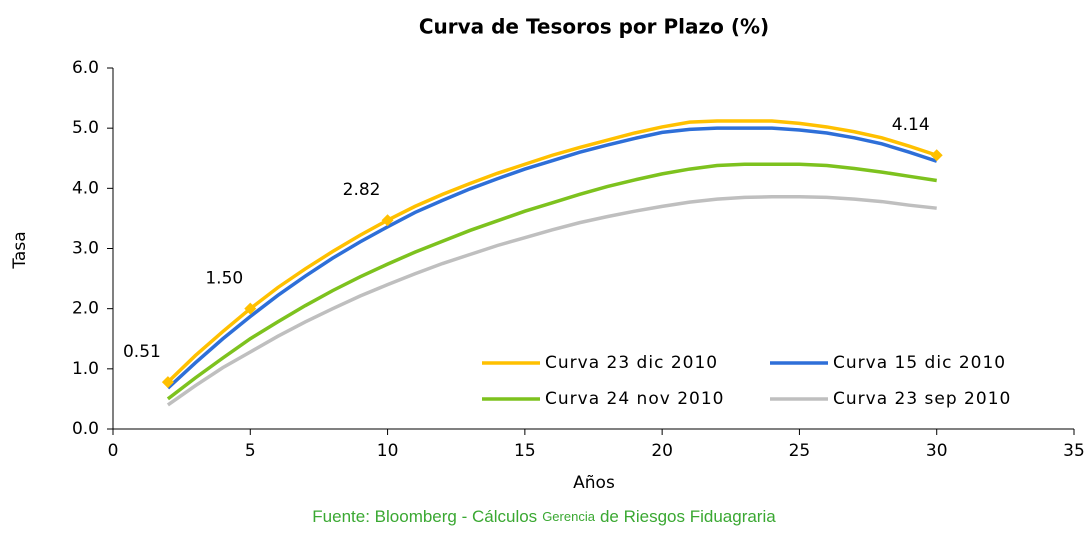  I want to click on x-tick-label: 5, so click(250, 451).